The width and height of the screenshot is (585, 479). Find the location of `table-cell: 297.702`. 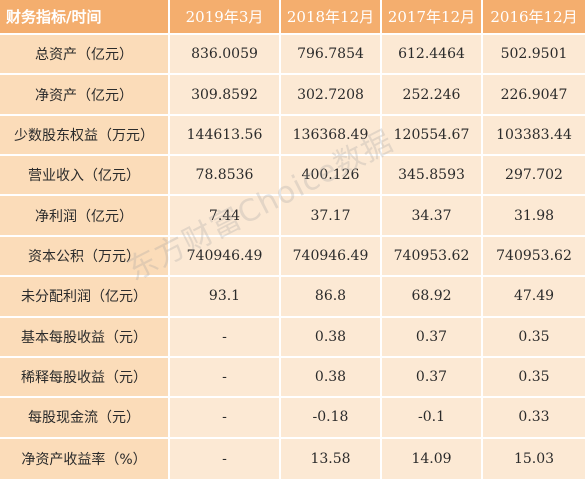

table-cell: 297.702 is located at coordinates (534, 176).